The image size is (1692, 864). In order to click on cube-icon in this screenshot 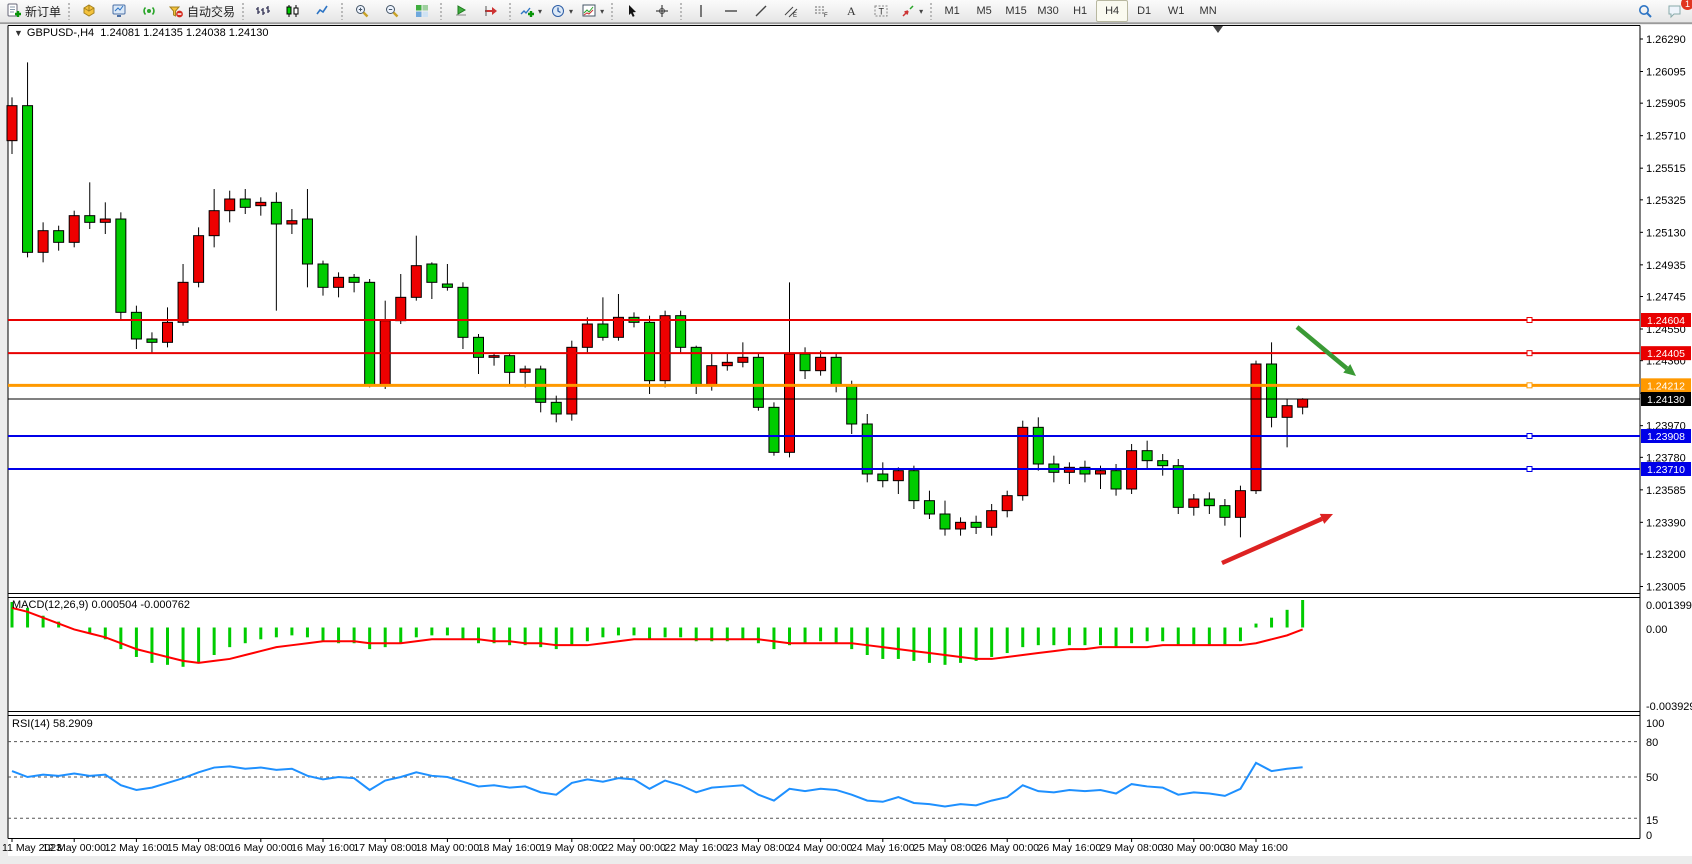, I will do `click(89, 10)`.